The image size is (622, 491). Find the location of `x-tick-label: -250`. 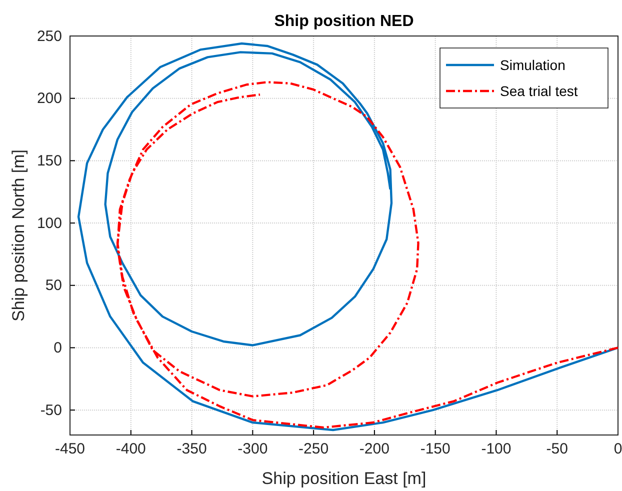

x-tick-label: -250 is located at coordinates (313, 449).